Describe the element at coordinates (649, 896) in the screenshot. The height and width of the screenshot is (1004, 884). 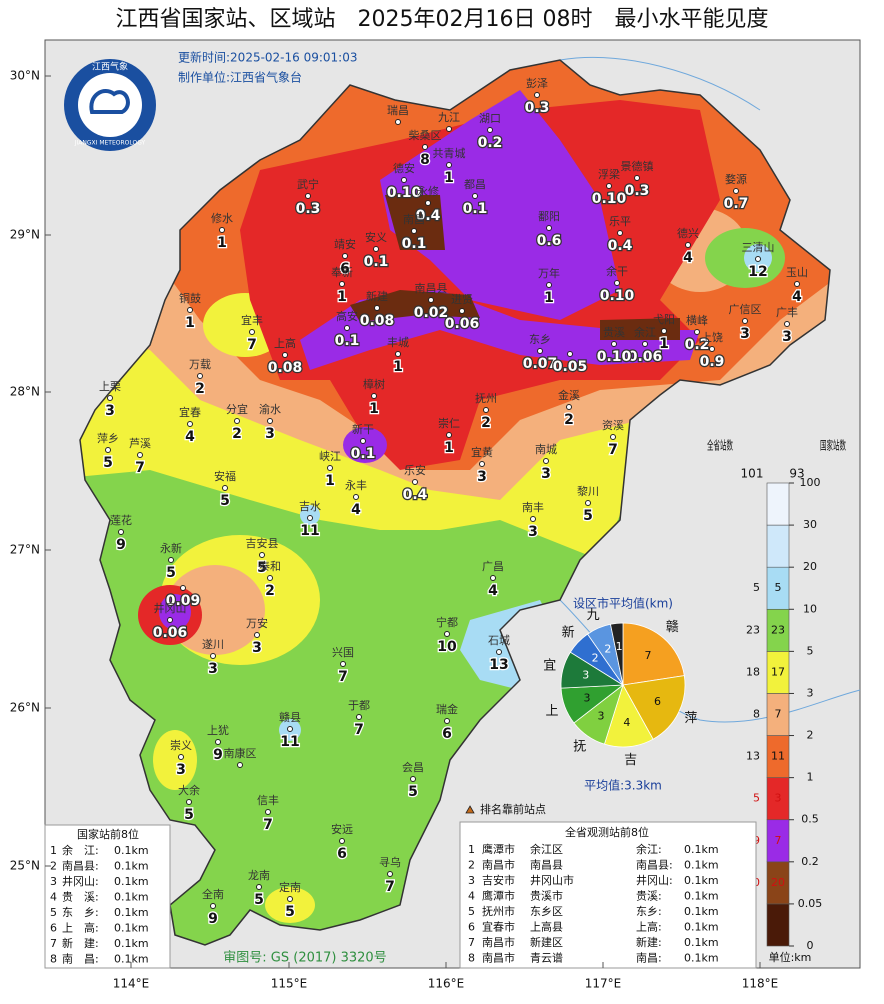
I see `rank-cell: 贵溪:` at that location.